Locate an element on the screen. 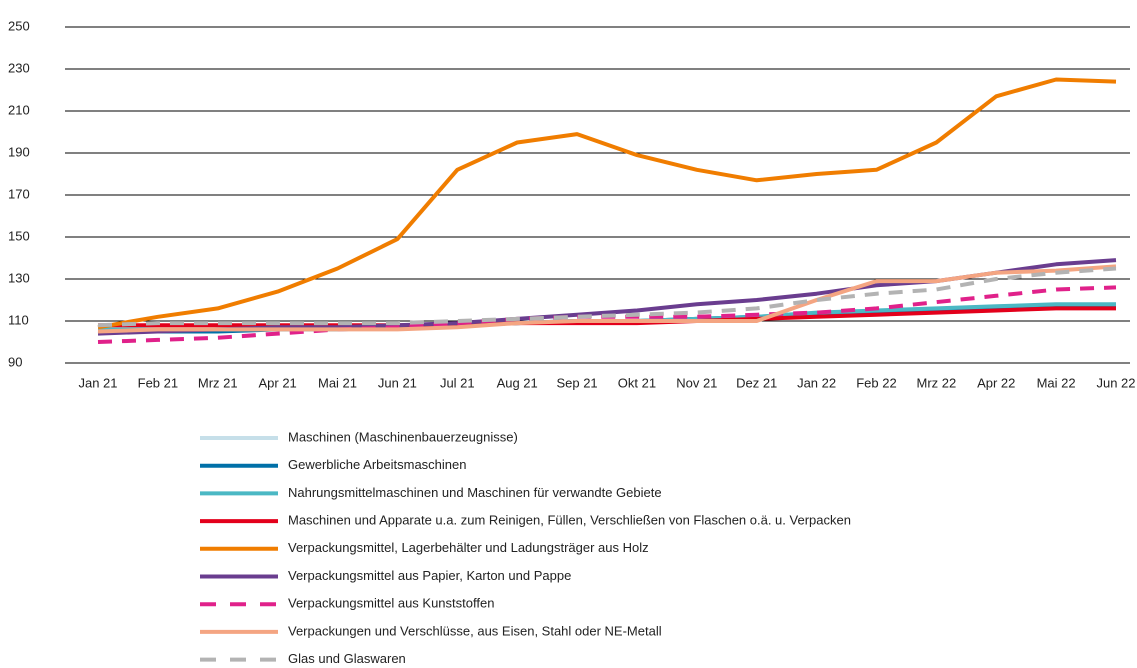 Image resolution: width=1137 pixels, height=668 pixels. x-tick-label: Aug 21 is located at coordinates (517, 382).